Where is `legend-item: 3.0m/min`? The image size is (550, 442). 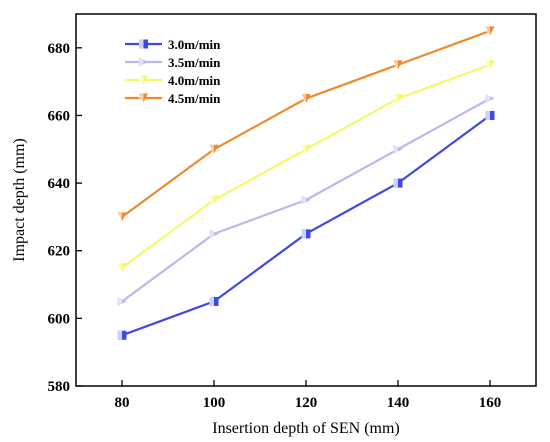 legend-item: 3.0m/min is located at coordinates (173, 44).